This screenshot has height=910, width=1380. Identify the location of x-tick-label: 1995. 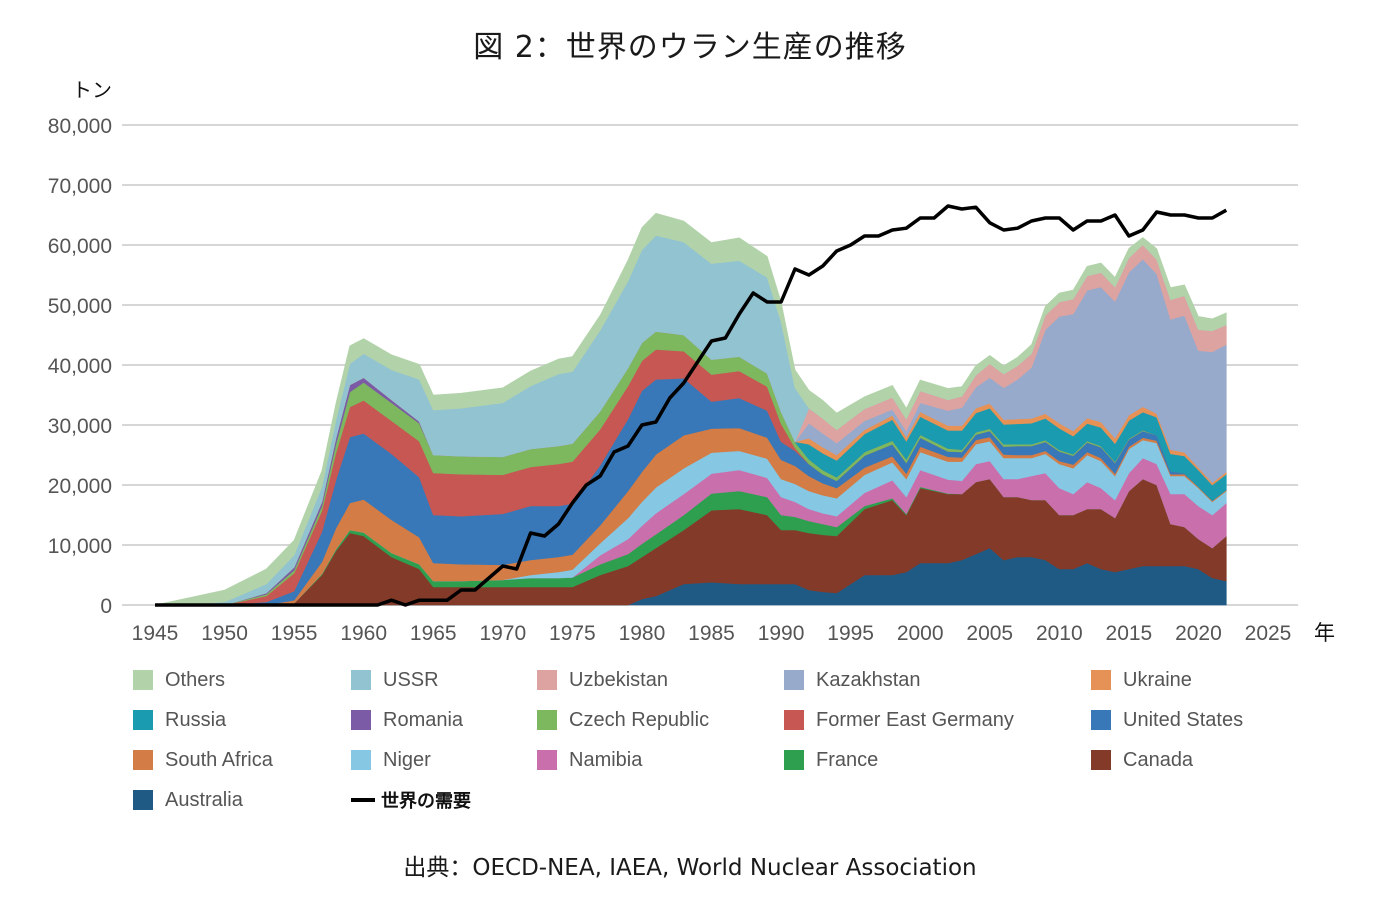
(850, 633).